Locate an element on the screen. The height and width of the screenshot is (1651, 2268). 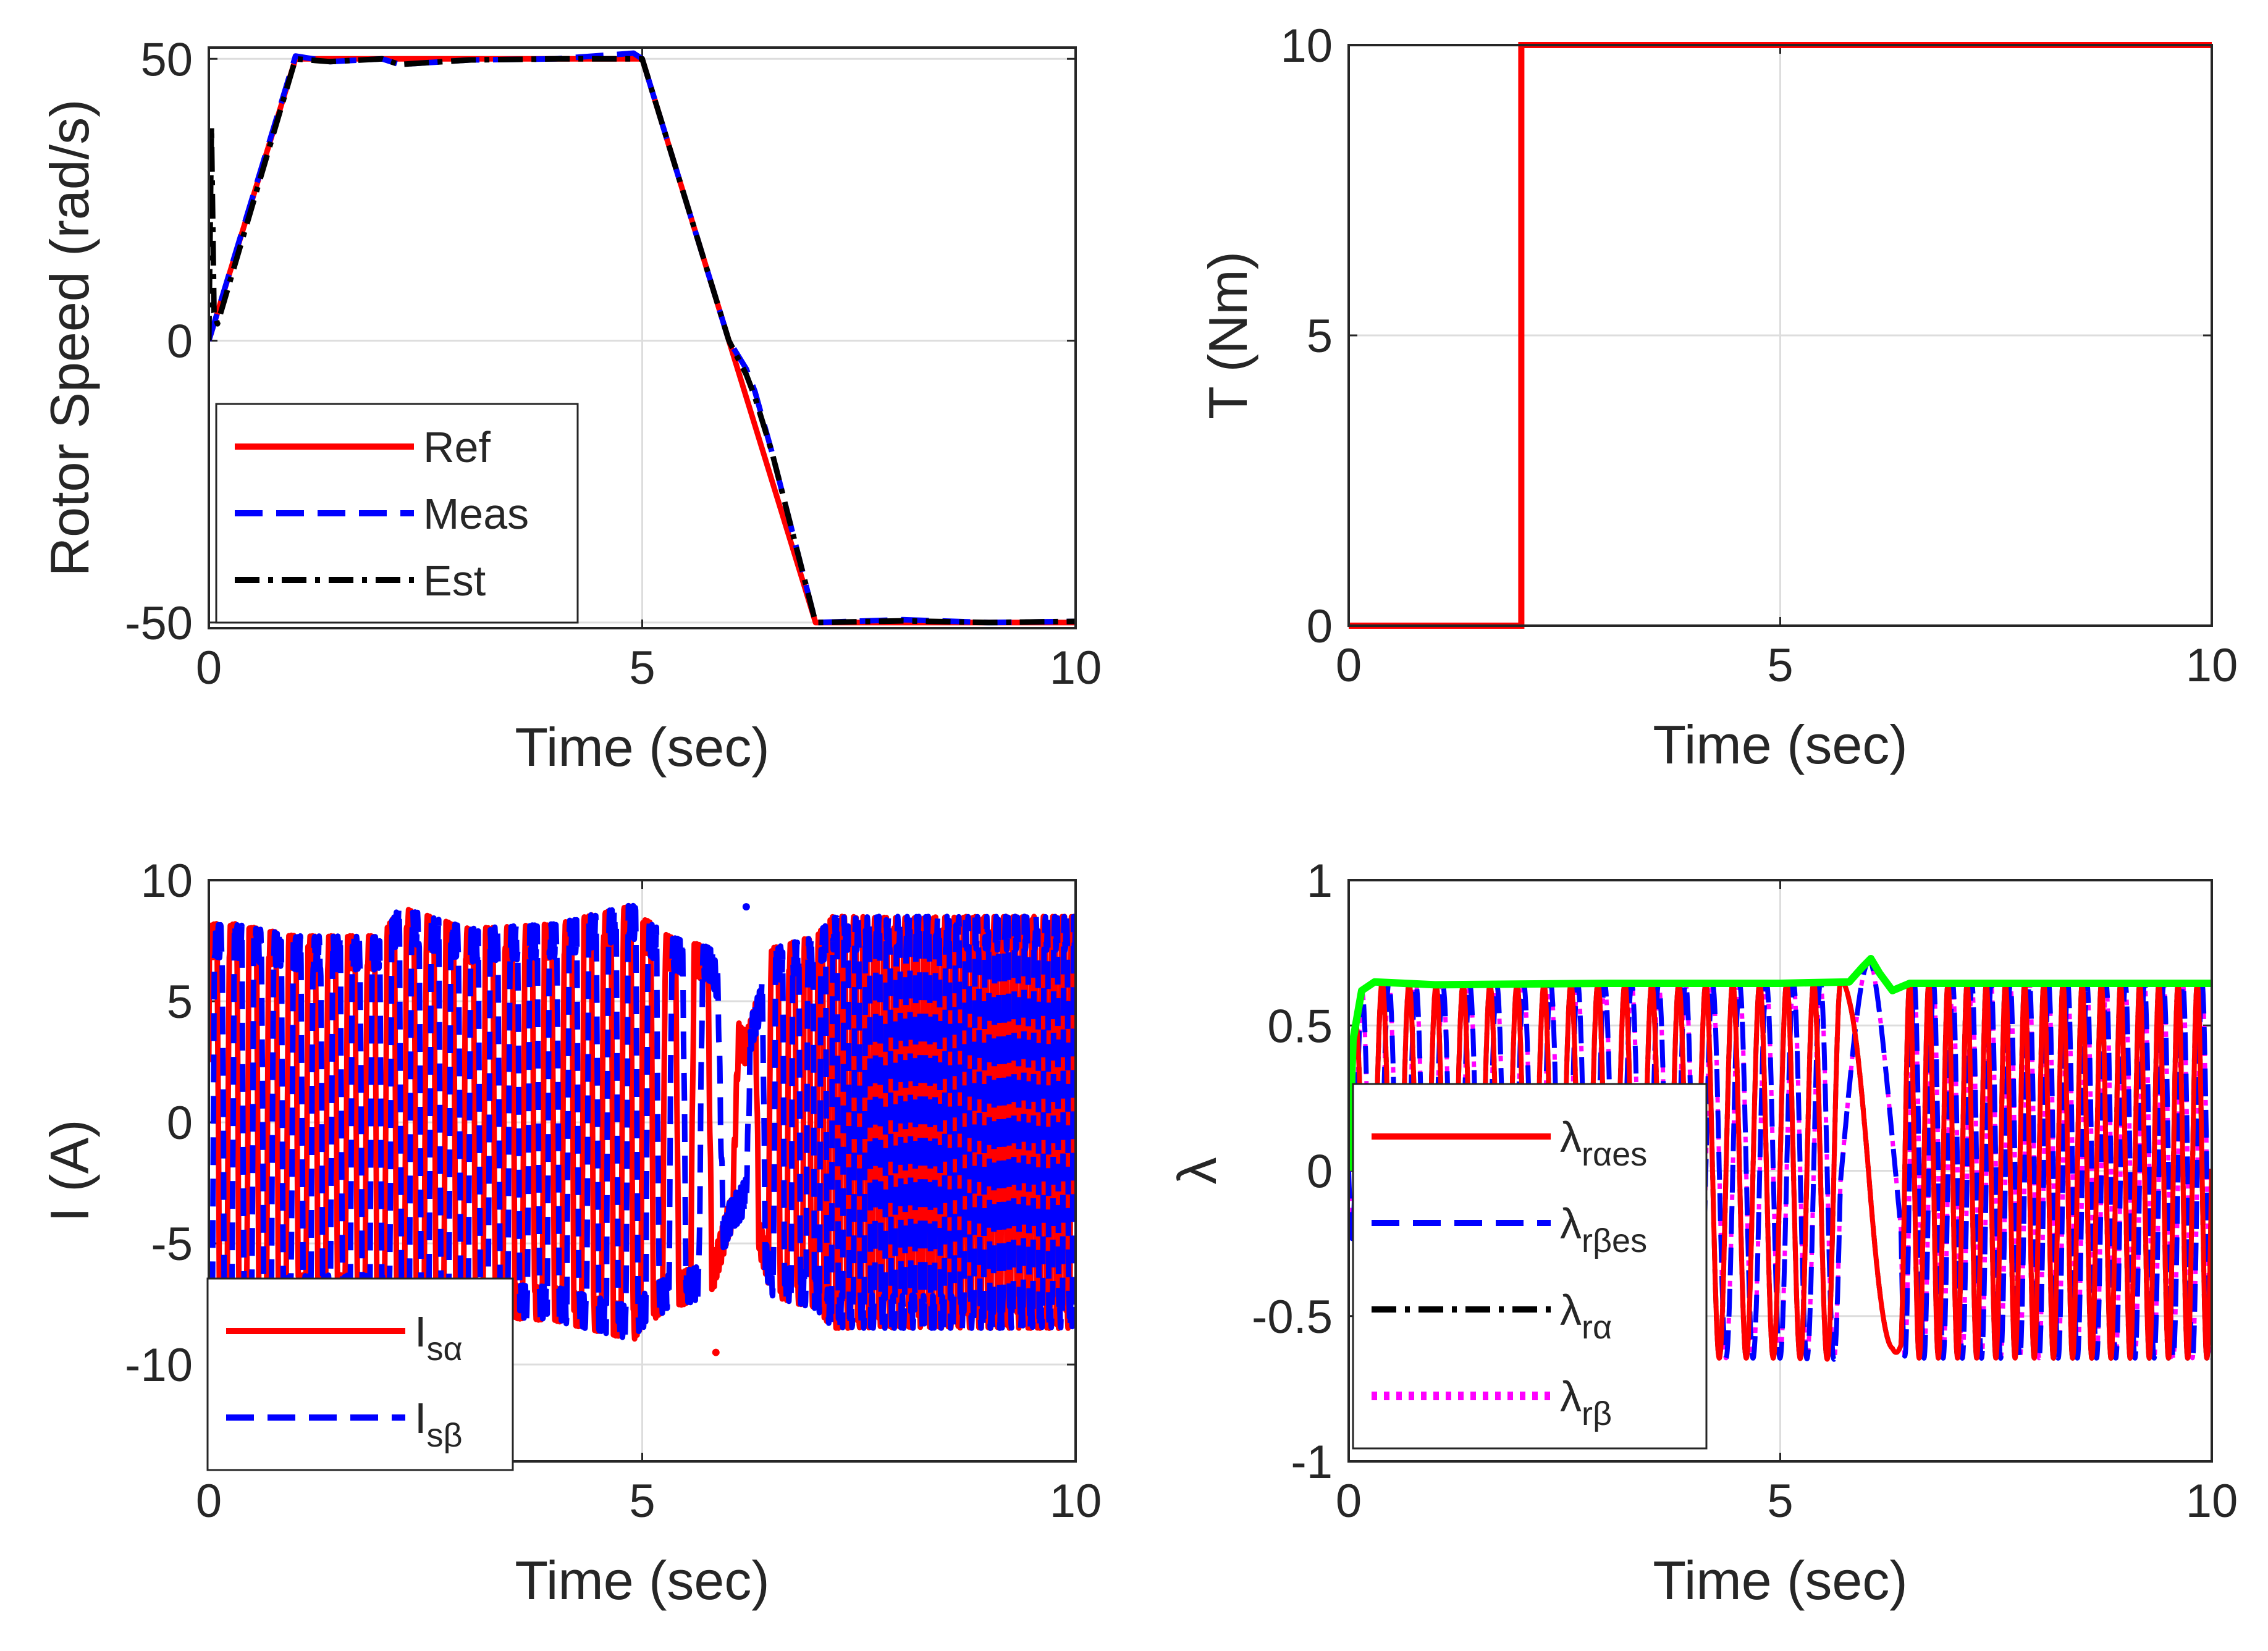
series-line-meas is located at coordinates (642, 338).